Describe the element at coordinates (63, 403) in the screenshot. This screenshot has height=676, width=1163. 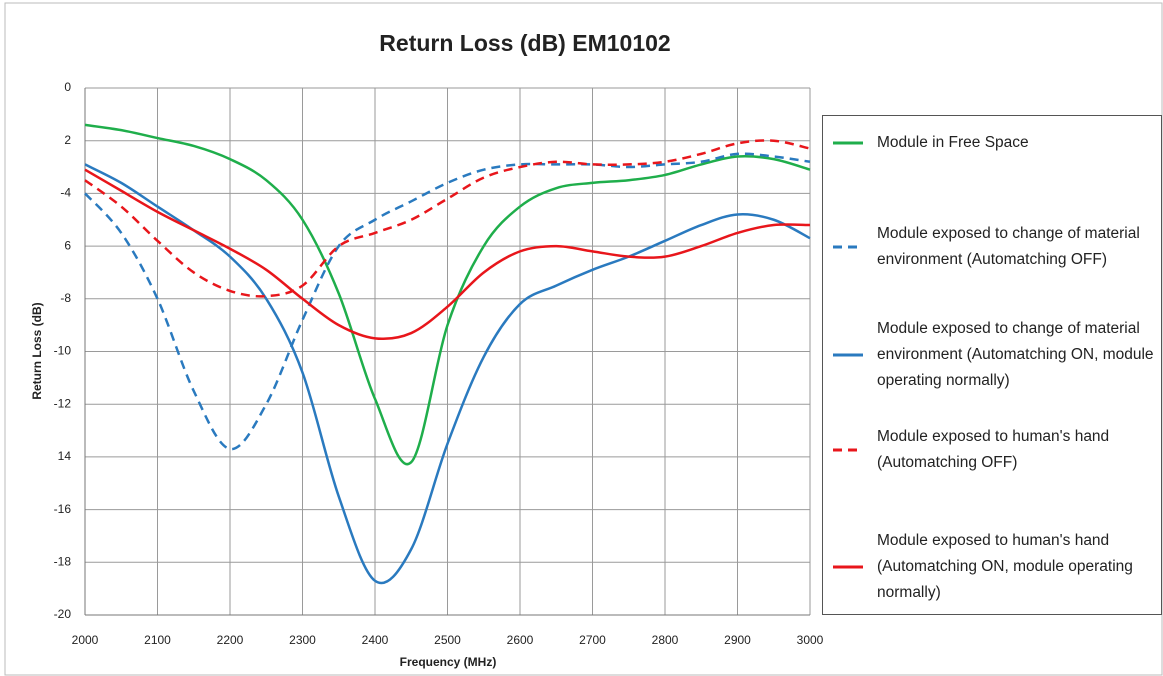
I see `y-tick-label: -12` at that location.